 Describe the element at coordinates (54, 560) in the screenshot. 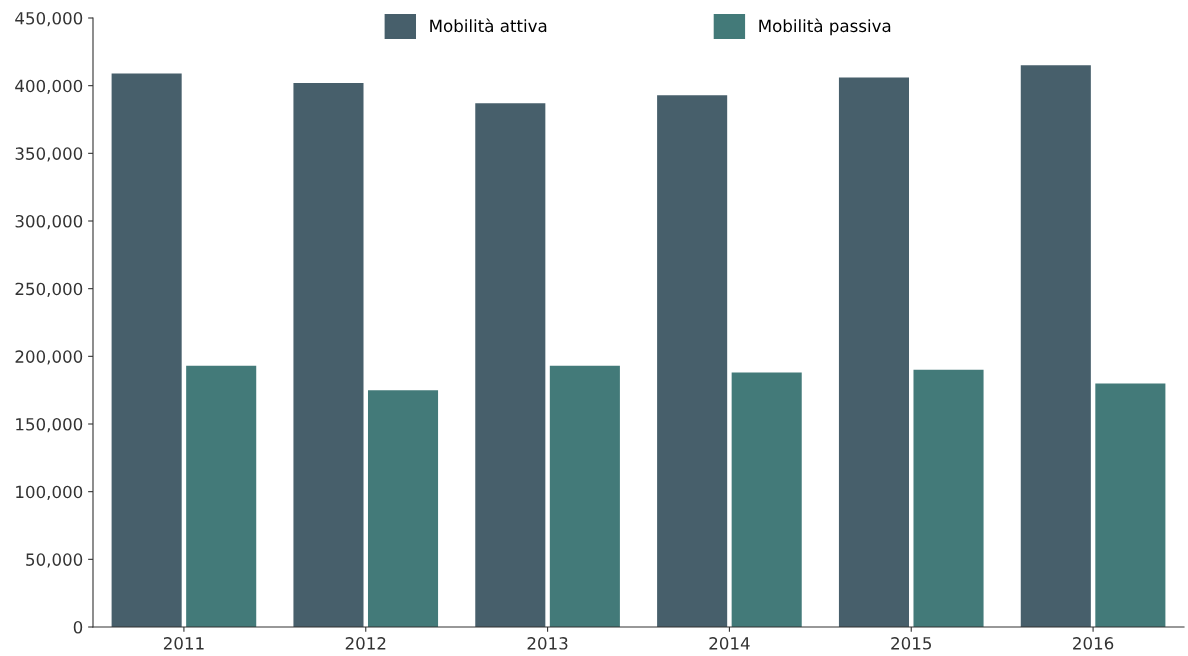

I see `y-tick-label: 50,000` at that location.